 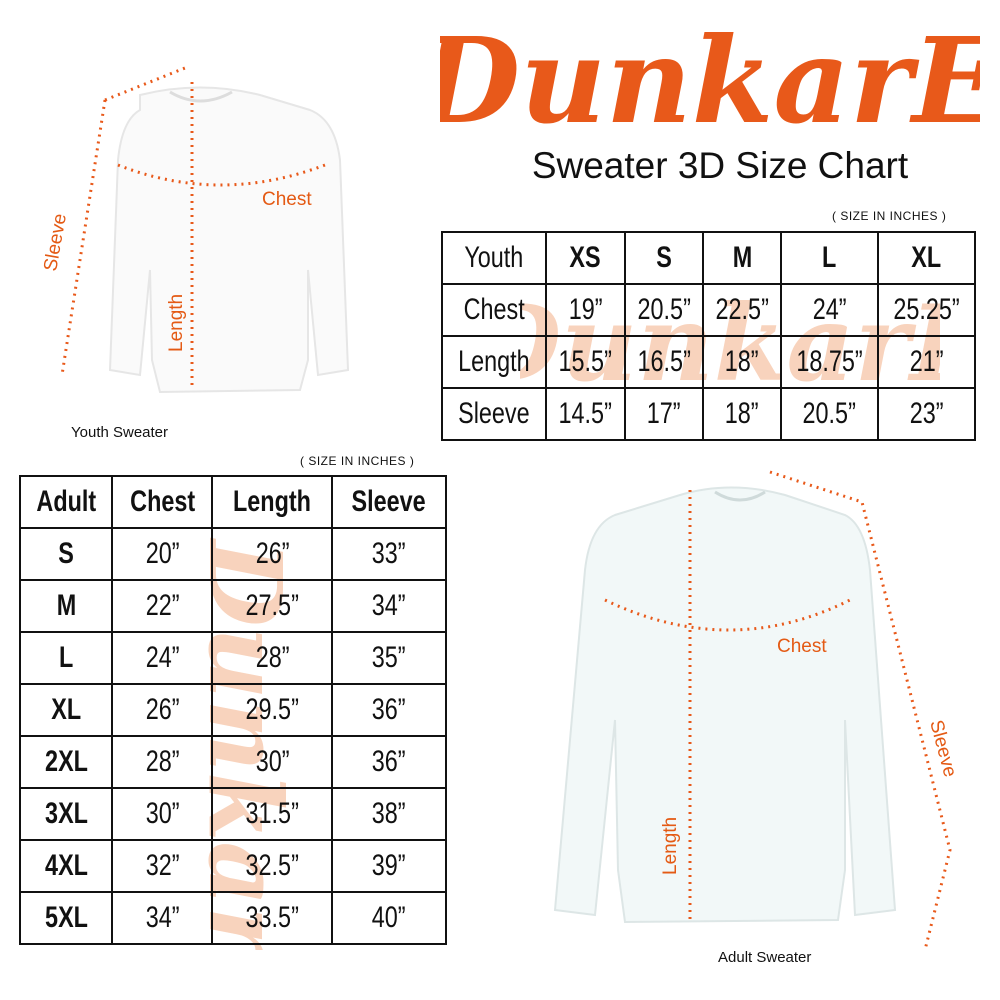 What do you see at coordinates (389, 657) in the screenshot?
I see `table-cell: 35”` at bounding box center [389, 657].